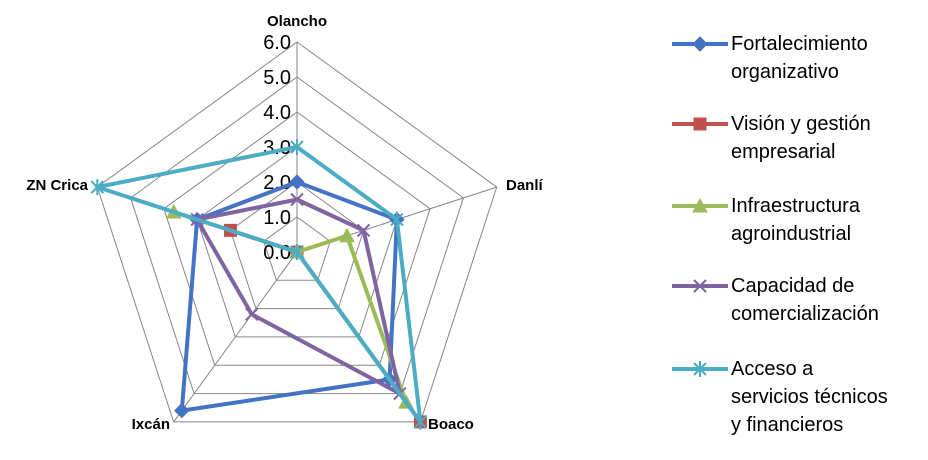 This screenshot has width=928, height=460. What do you see at coordinates (277, 43) in the screenshot?
I see `tick-label: 6.0` at bounding box center [277, 43].